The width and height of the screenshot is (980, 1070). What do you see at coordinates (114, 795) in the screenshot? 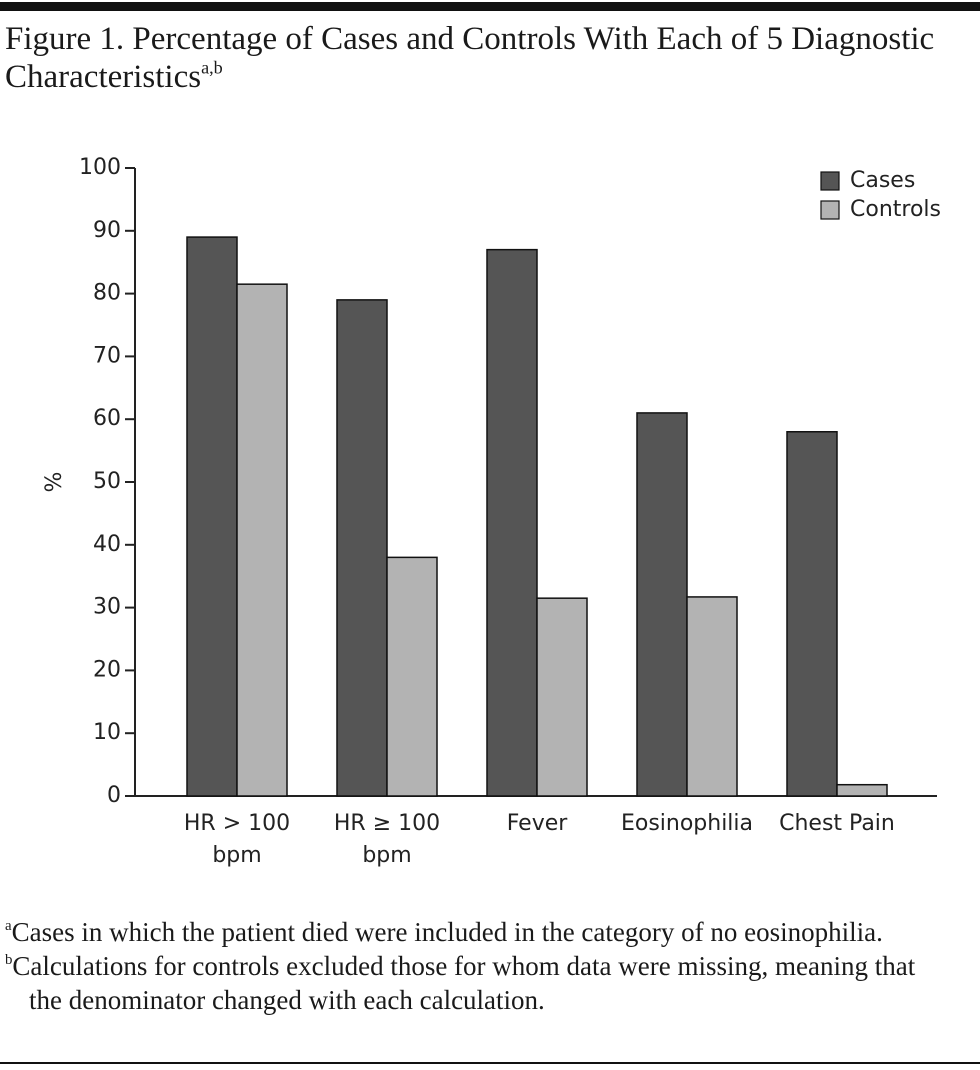
I see `y-tick-label: 0` at bounding box center [114, 795].